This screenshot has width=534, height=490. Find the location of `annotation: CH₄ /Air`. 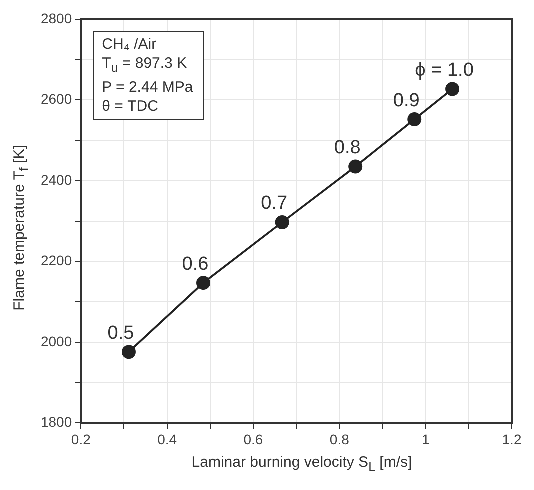

annotation: CH₄ /Air is located at coordinates (130, 44).